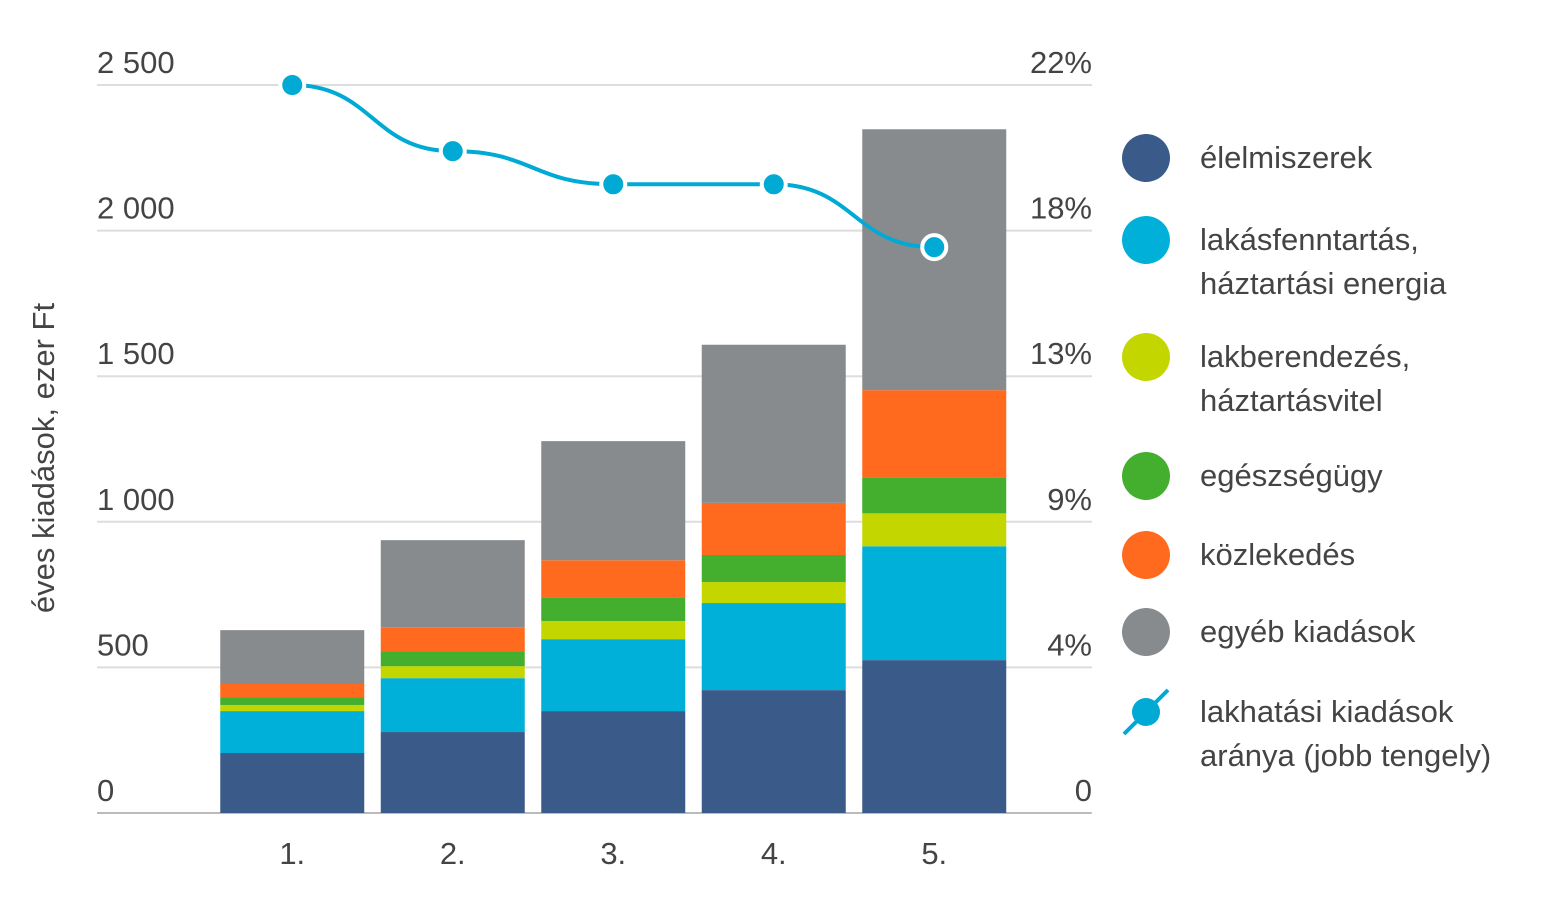 The height and width of the screenshot is (906, 1566). Describe the element at coordinates (123, 644) in the screenshot. I see `y-tick-label: 500` at that location.